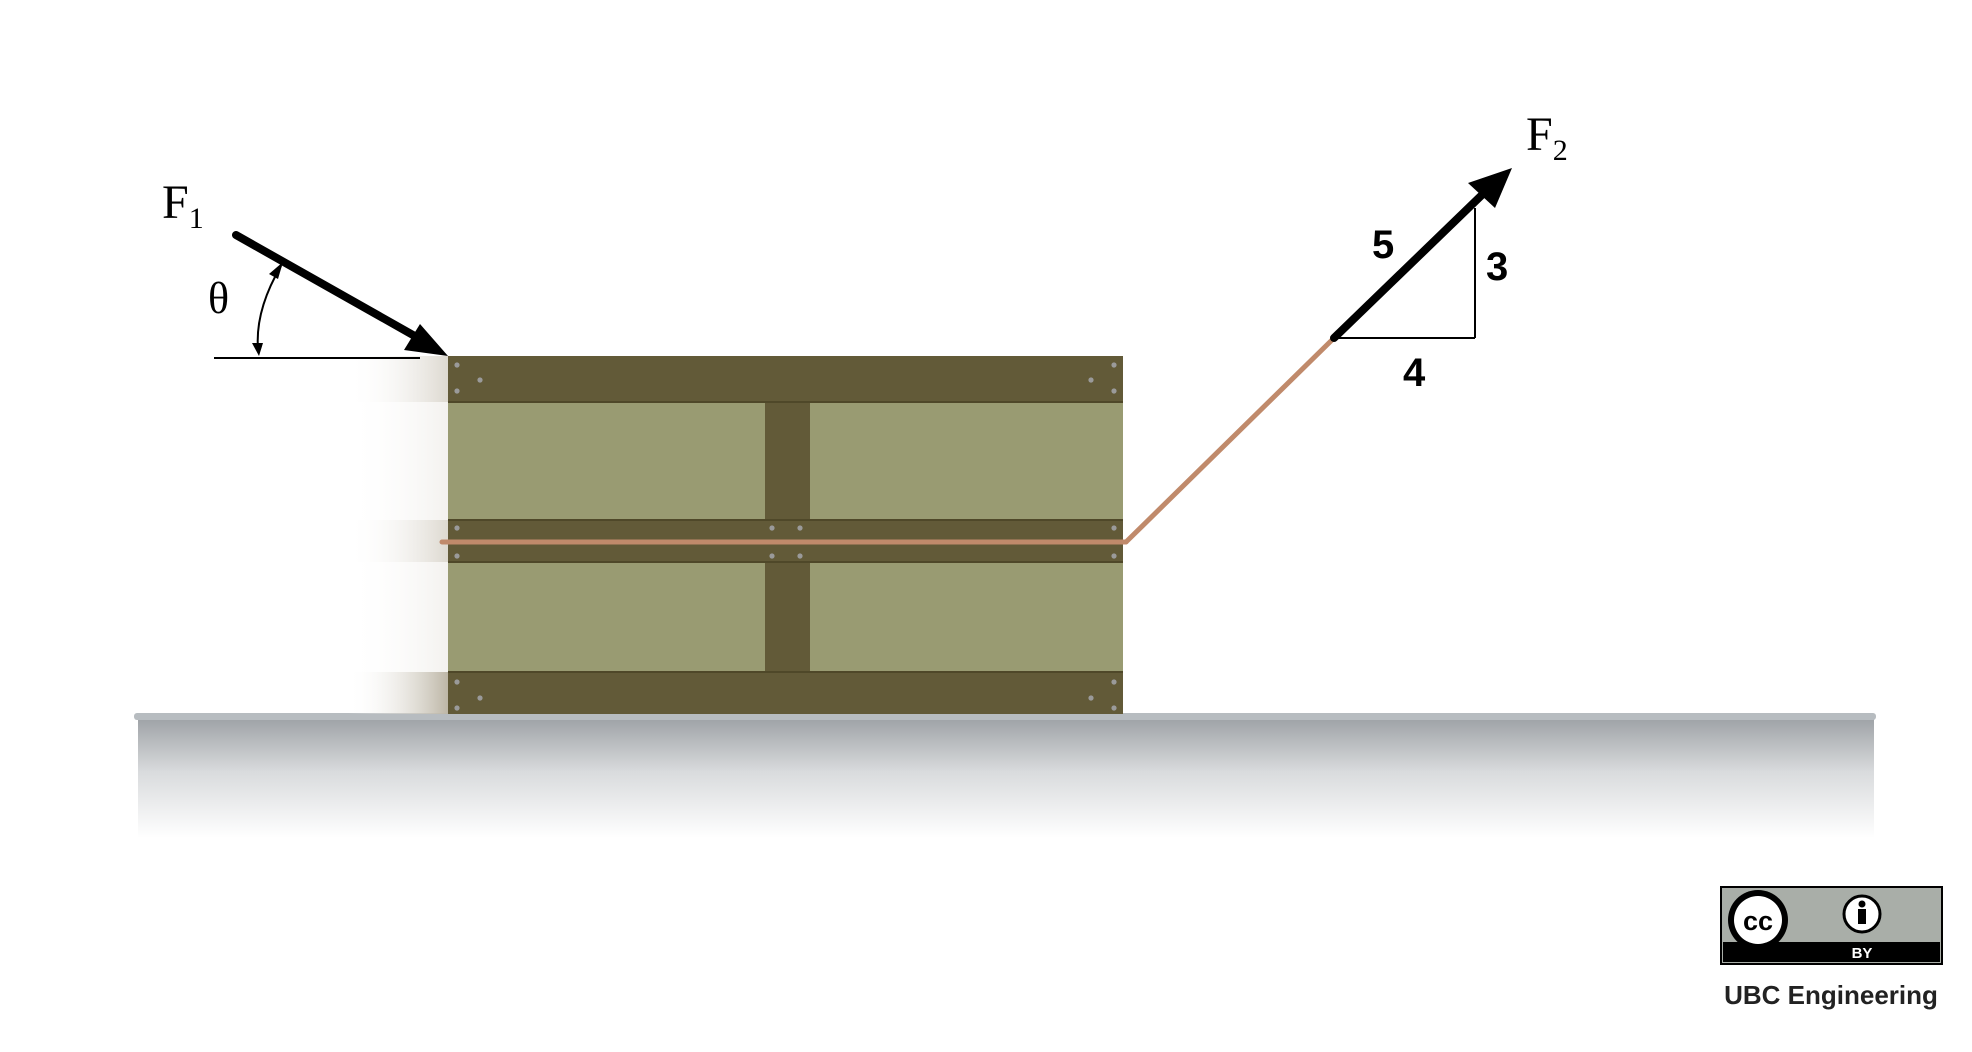  I want to click on f2-subscript: 2, so click(1560, 150).